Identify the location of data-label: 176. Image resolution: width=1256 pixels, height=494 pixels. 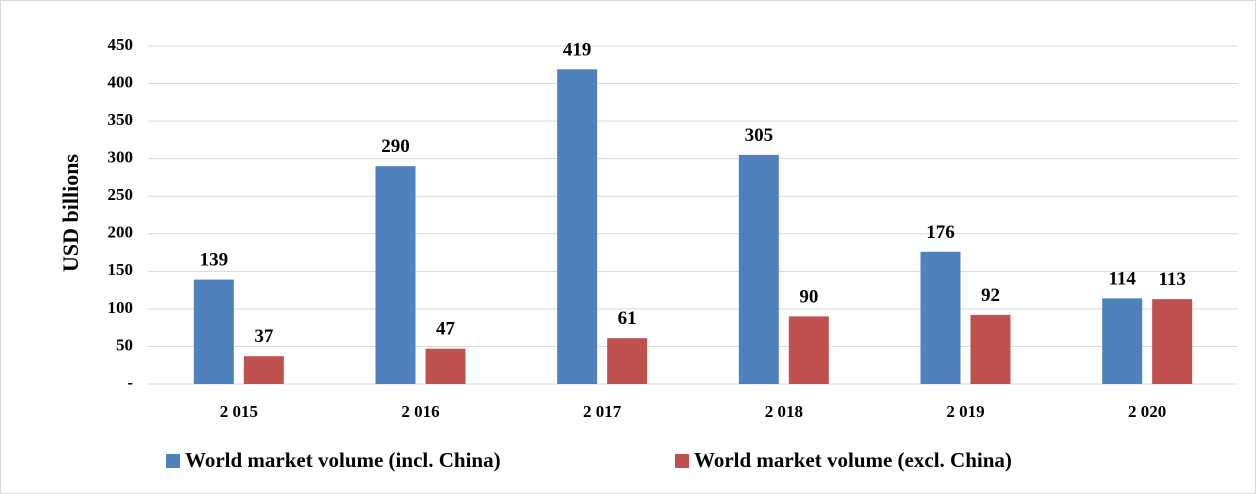
(940, 232).